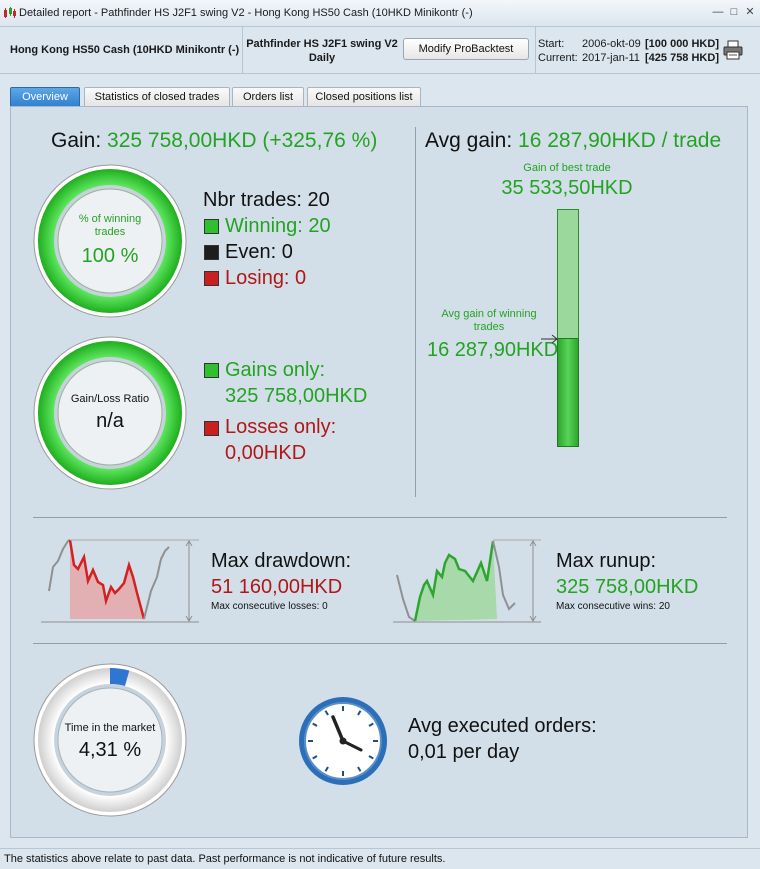  Describe the element at coordinates (682, 44) in the screenshot. I see `start-amount: [100 000 HKD]` at that location.